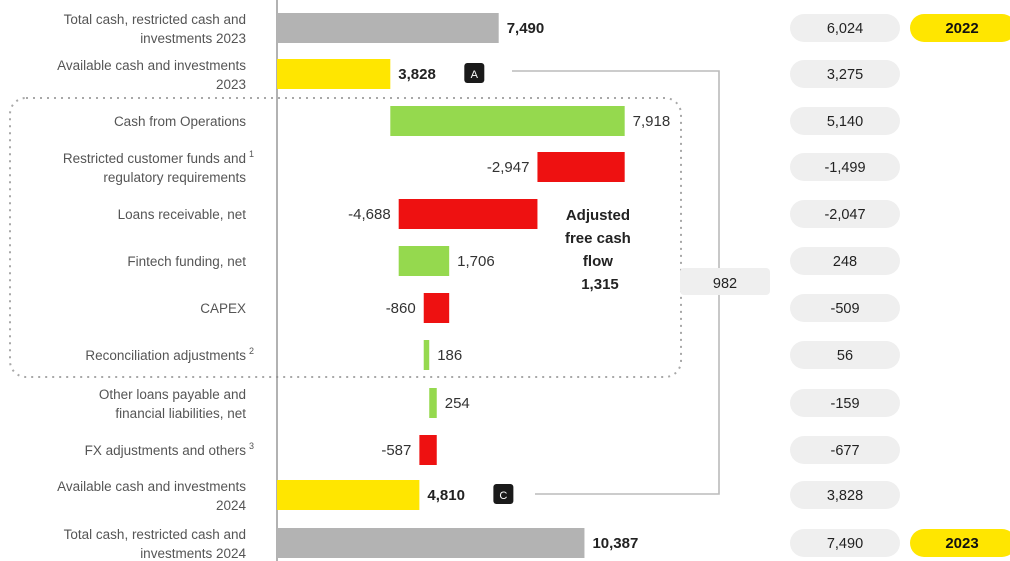 This screenshot has height=561, width=1010. I want to click on bar-value-label: 4,810, so click(446, 495).